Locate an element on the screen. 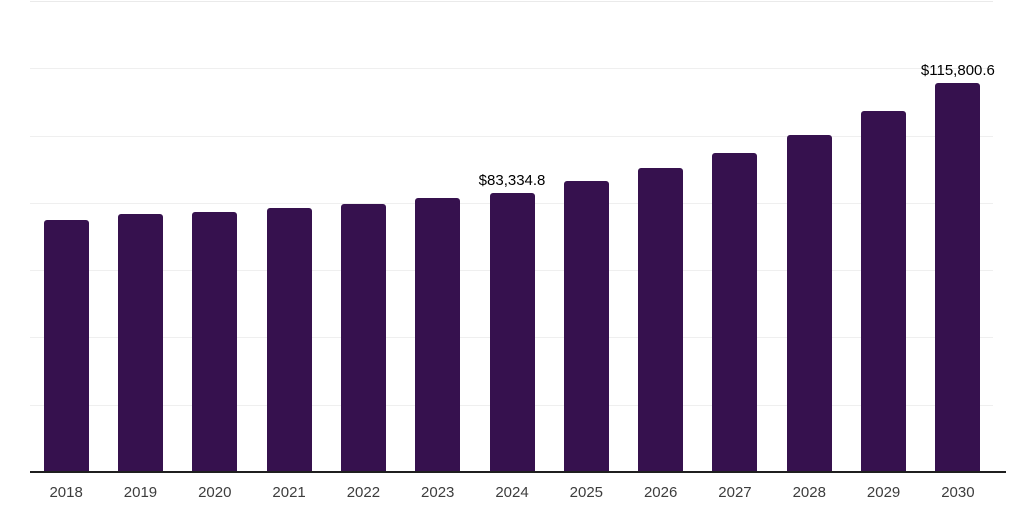 Image resolution: width=1024 pixels, height=512 pixels. bar-slot: 2028 is located at coordinates (809, 251).